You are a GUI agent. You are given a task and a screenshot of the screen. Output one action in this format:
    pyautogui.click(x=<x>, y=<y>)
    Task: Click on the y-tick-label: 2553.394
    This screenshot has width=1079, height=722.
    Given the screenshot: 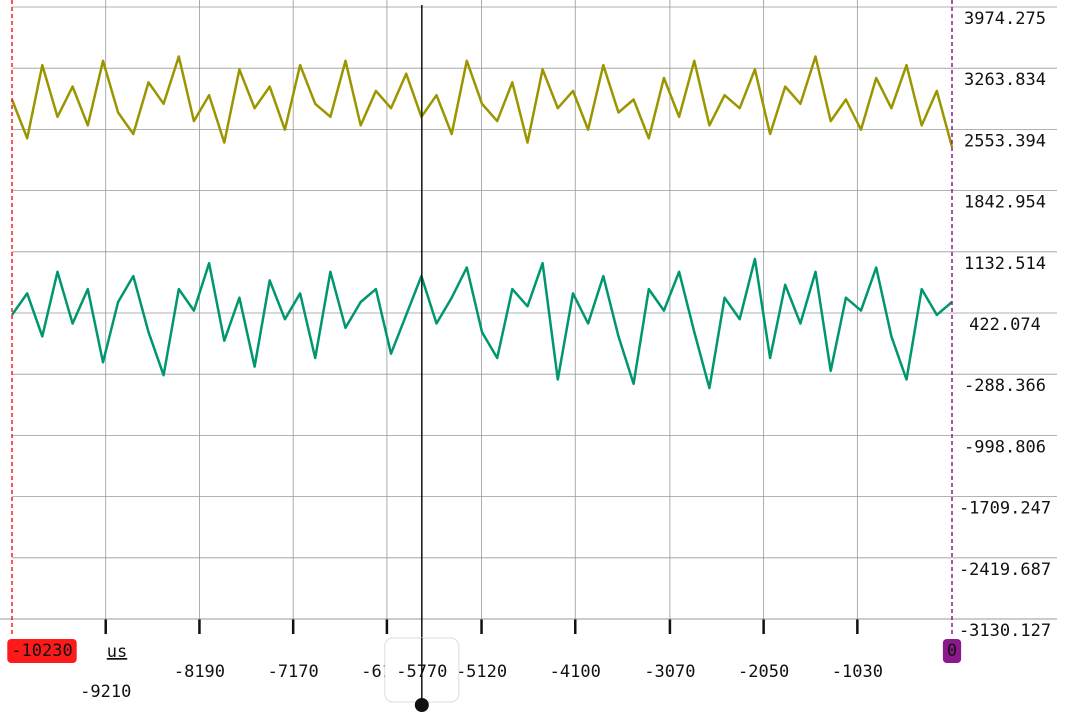 What is the action you would take?
    pyautogui.click(x=1005, y=141)
    